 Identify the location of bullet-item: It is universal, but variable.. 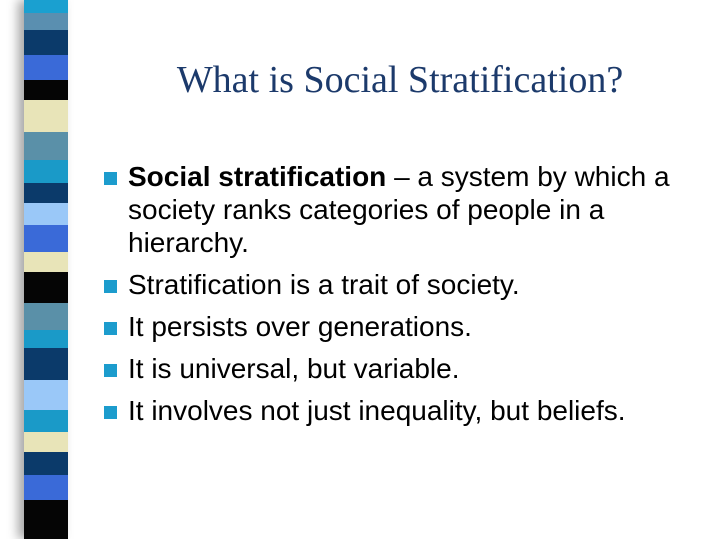
(409, 368).